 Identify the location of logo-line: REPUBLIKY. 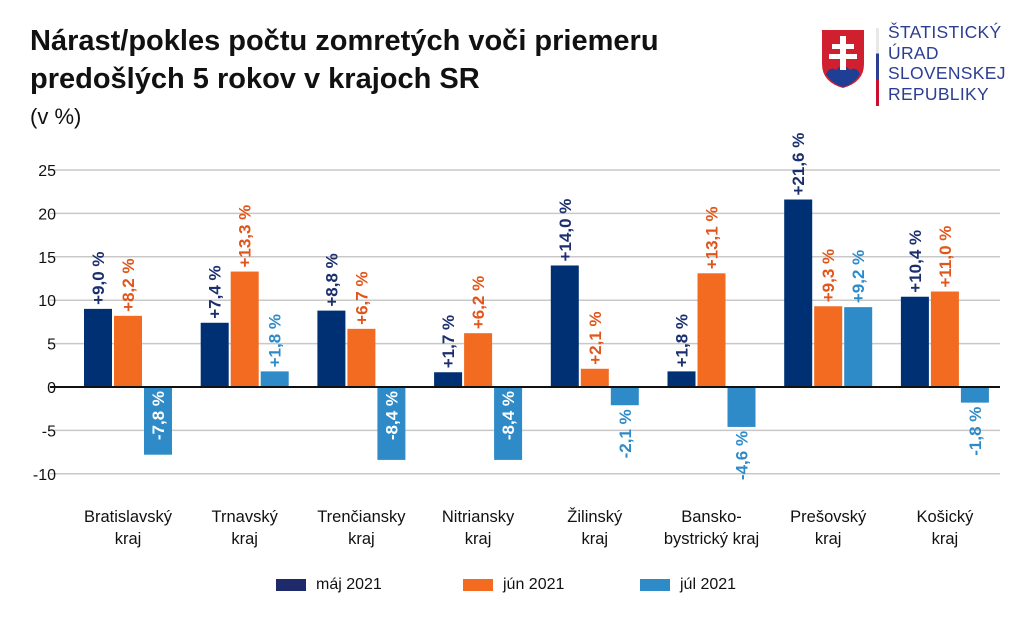
(938, 93).